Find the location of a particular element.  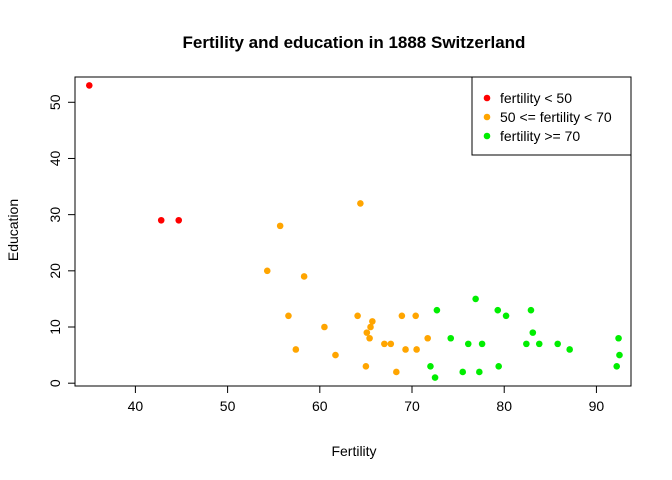

x-tick-label: 60 is located at coordinates (320, 406).